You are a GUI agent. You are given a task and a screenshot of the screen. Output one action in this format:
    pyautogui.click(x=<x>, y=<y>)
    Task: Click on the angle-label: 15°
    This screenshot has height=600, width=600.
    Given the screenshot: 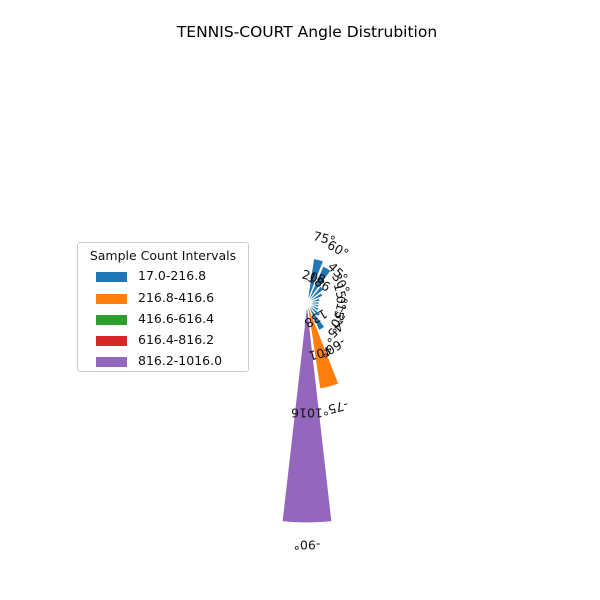 What is the action you would take?
    pyautogui.click(x=341, y=293)
    